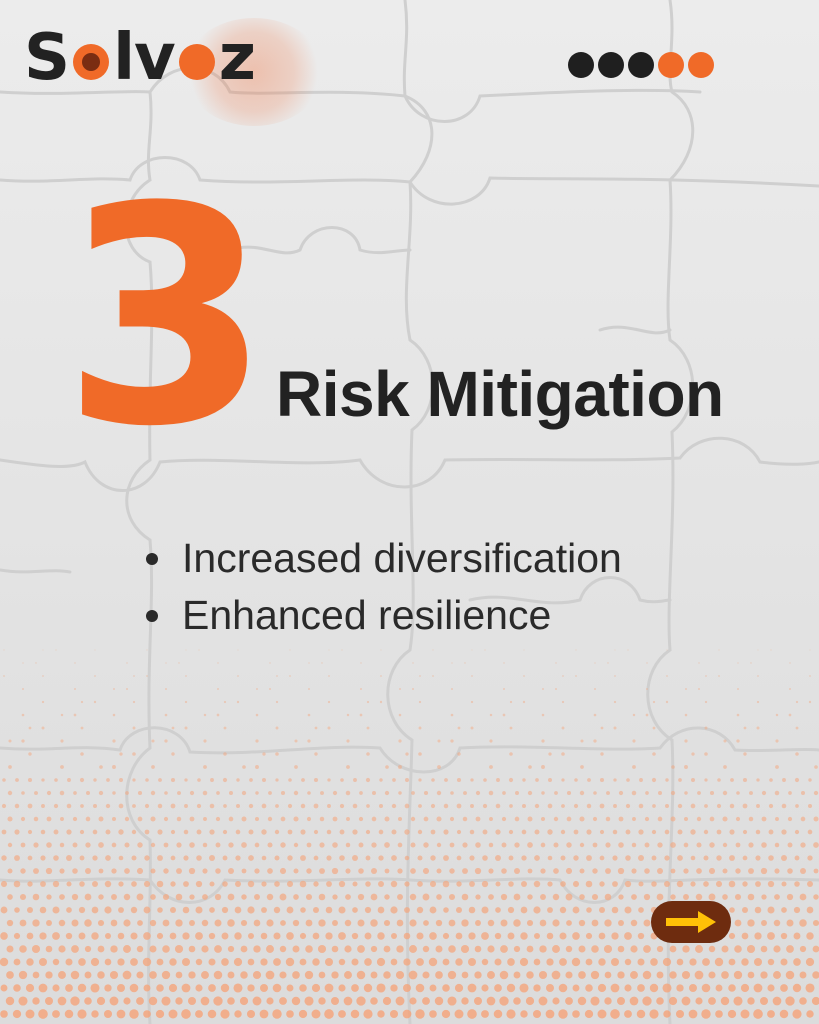  I want to click on bullet-item: Increased diversification, so click(384, 558).